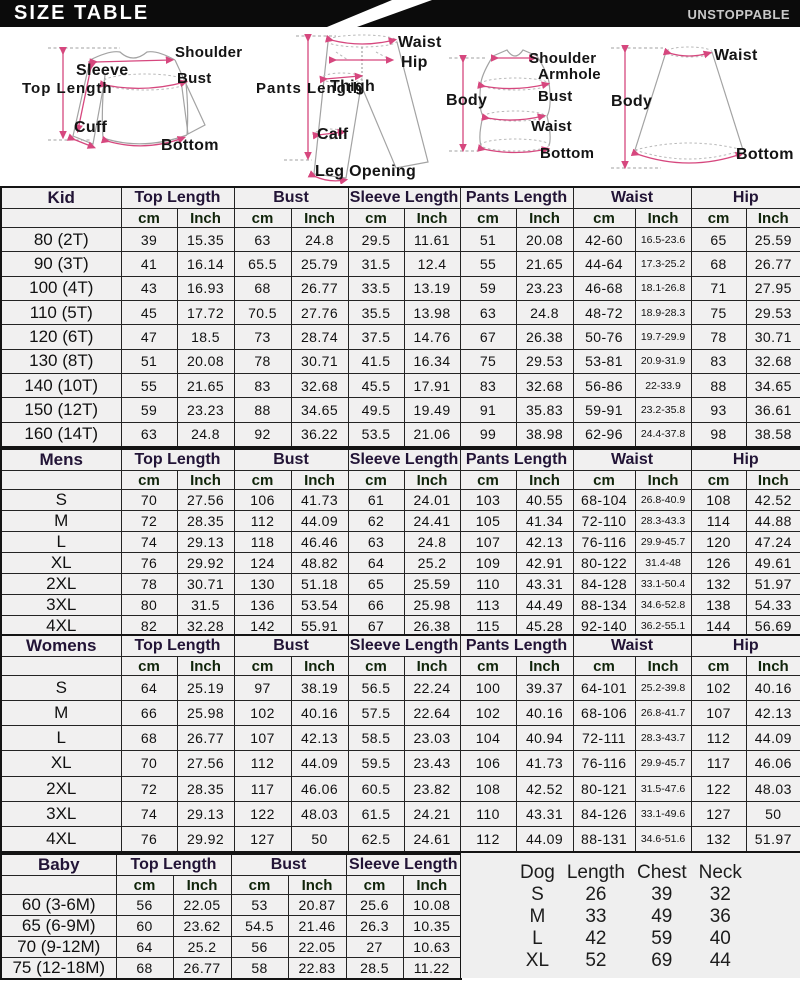  I want to click on value-cell: 56.5, so click(376, 688).